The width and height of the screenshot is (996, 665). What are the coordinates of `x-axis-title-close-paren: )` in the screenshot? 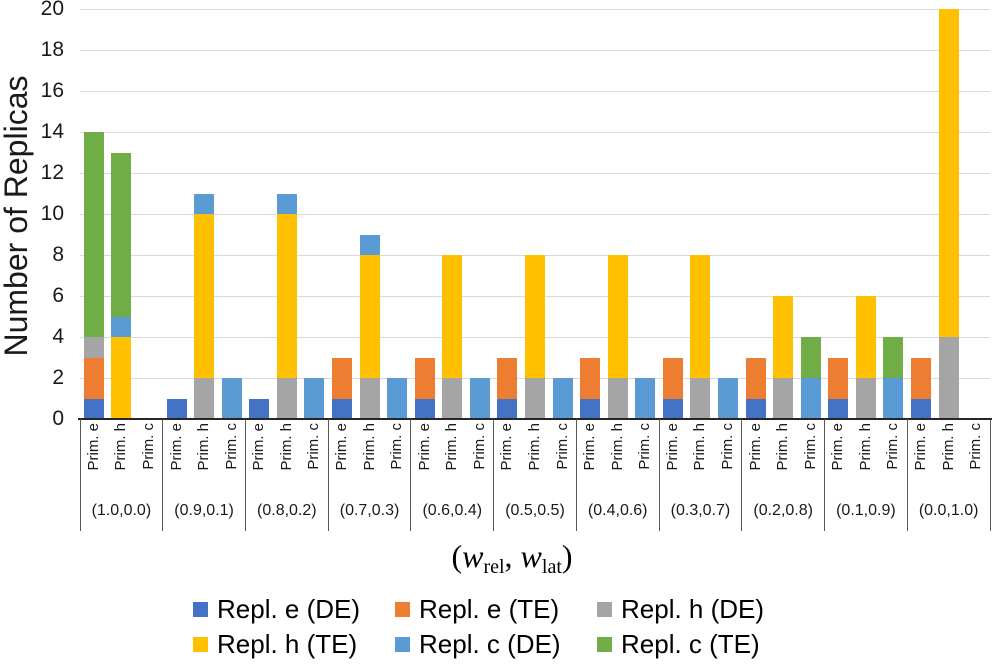 It's located at (567, 556).